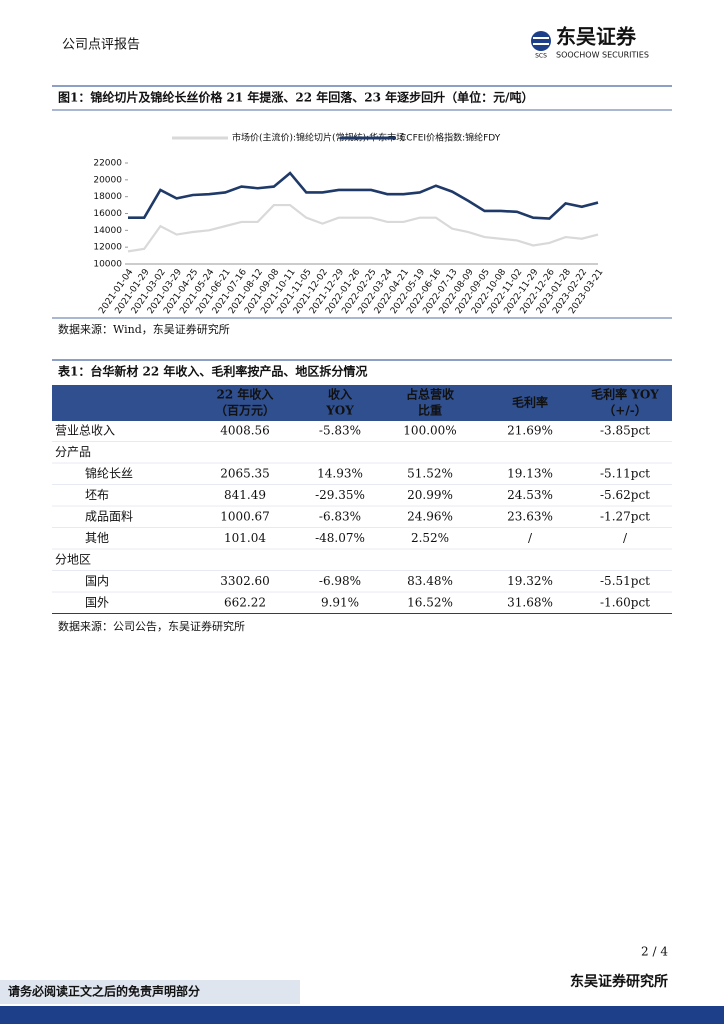  What do you see at coordinates (245, 538) in the screenshot?
I see `cell: 101.04` at bounding box center [245, 538].